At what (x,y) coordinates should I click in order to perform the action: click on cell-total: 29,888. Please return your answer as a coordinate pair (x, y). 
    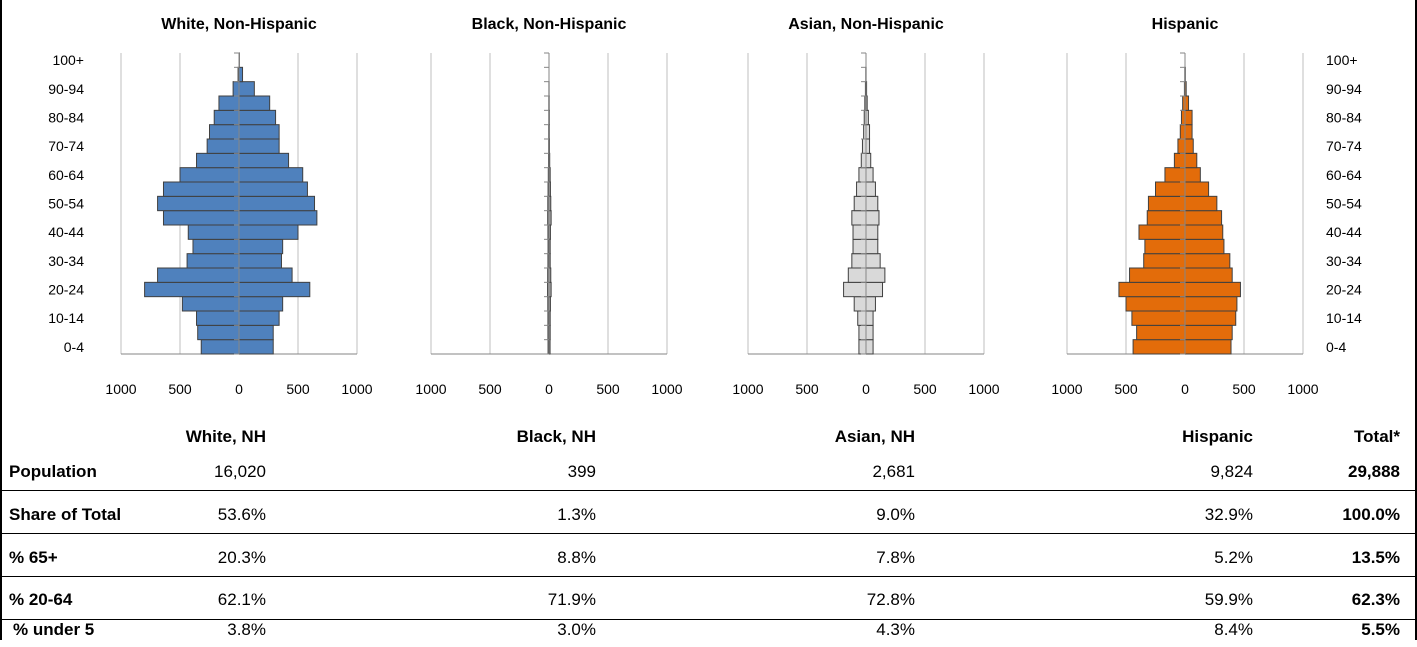
    Looking at the image, I should click on (1374, 472).